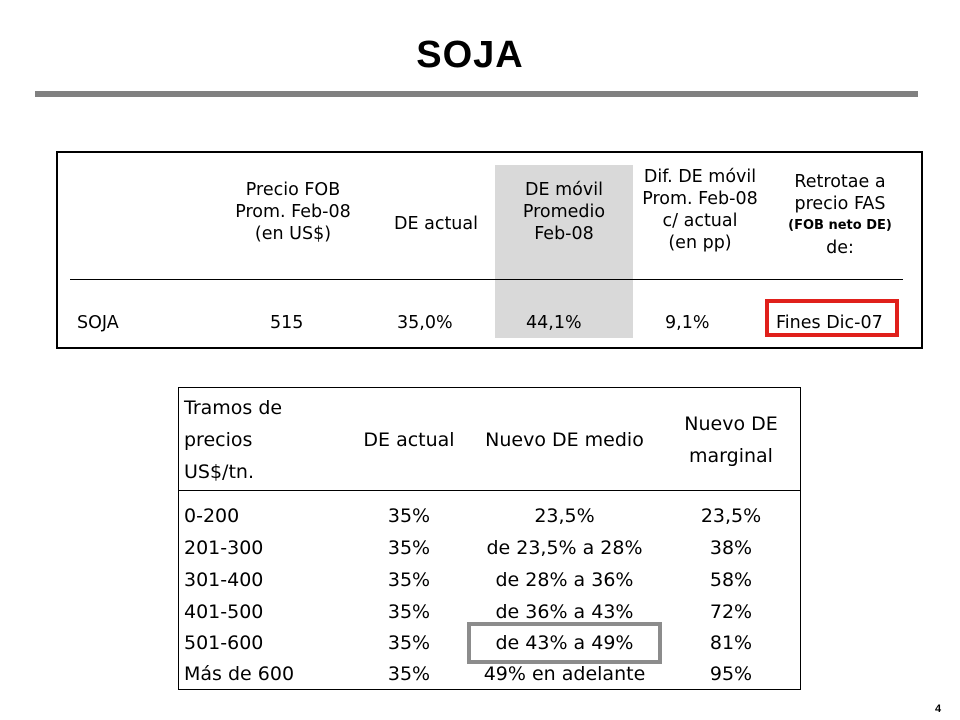 The width and height of the screenshot is (960, 720). I want to click on table-row: 401-500 35% de 36% a 43% 72%, so click(489, 612).